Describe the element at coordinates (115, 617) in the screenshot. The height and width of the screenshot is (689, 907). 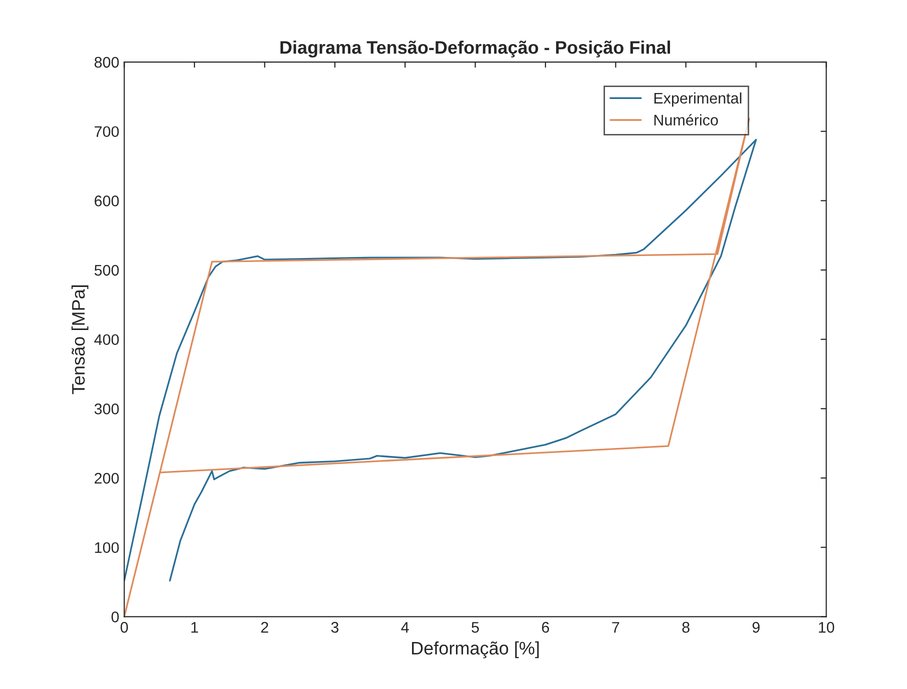
I see `y-tick-label: 0` at that location.